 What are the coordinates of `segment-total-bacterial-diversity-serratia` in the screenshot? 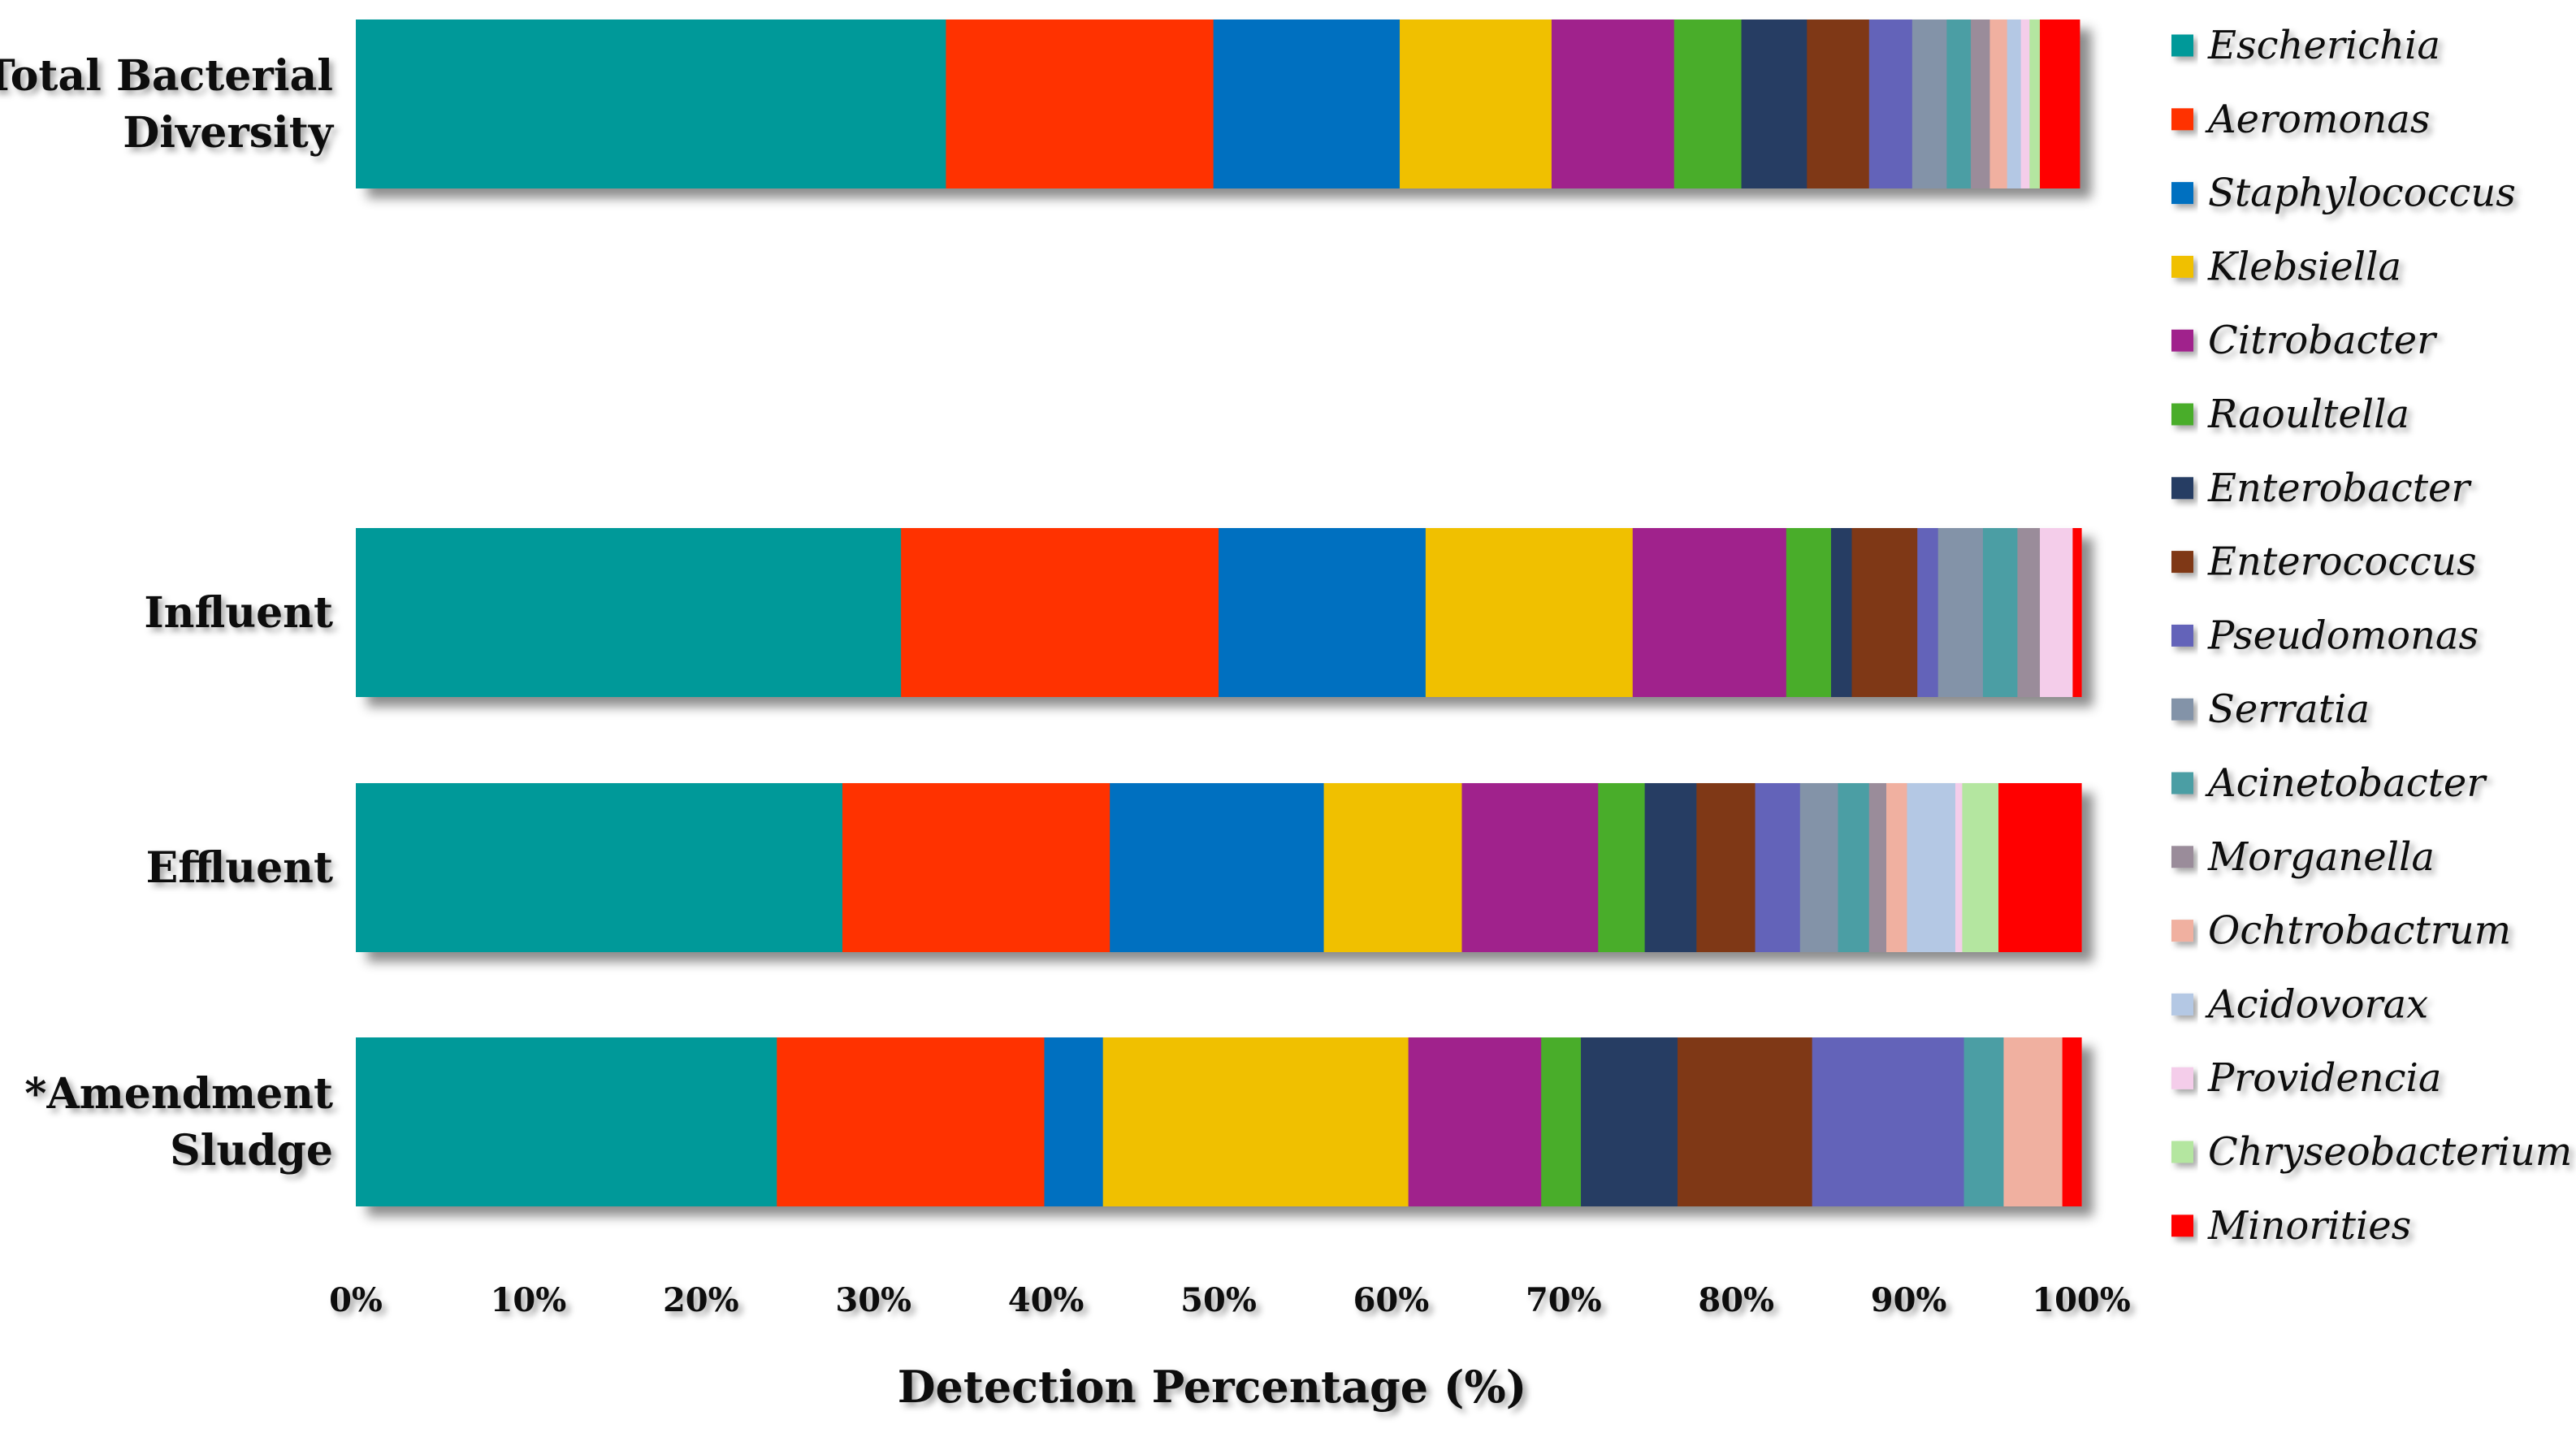 It's located at (1929, 103).